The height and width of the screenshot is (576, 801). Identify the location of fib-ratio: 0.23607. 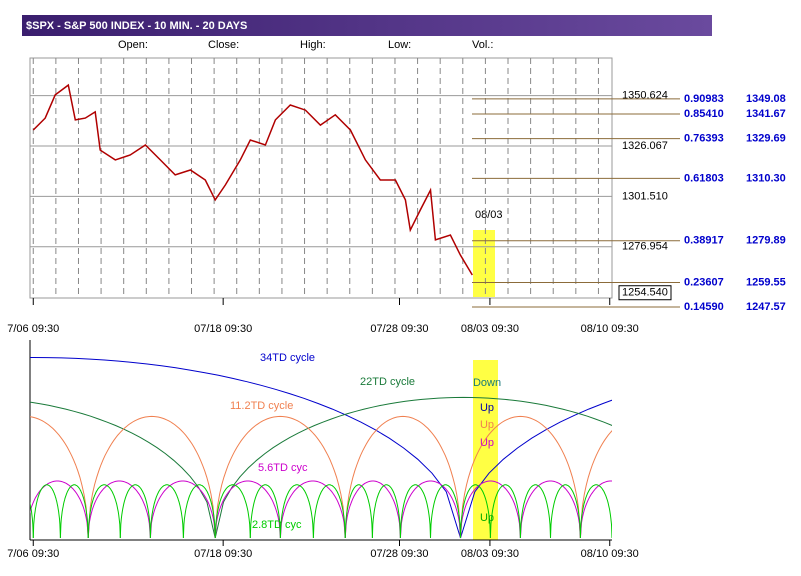
(704, 282).